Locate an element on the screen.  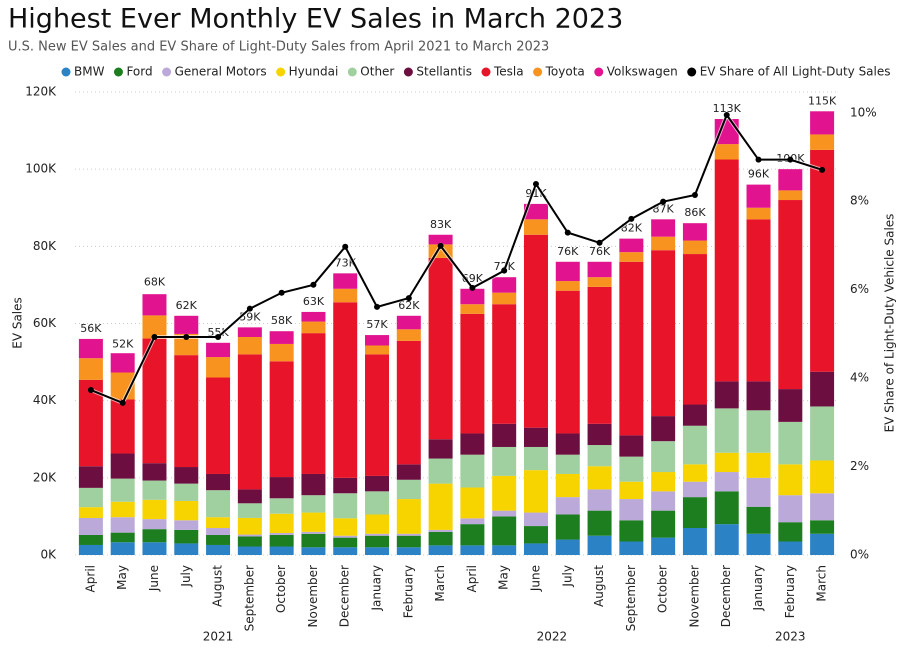
y-tick-label: 100K is located at coordinates (41, 169).